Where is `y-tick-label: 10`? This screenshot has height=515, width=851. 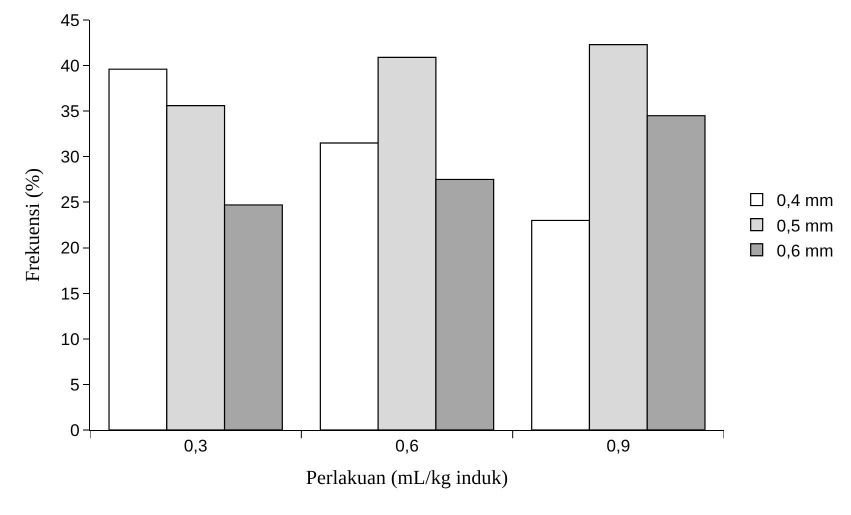
y-tick-label: 10 is located at coordinates (70, 339).